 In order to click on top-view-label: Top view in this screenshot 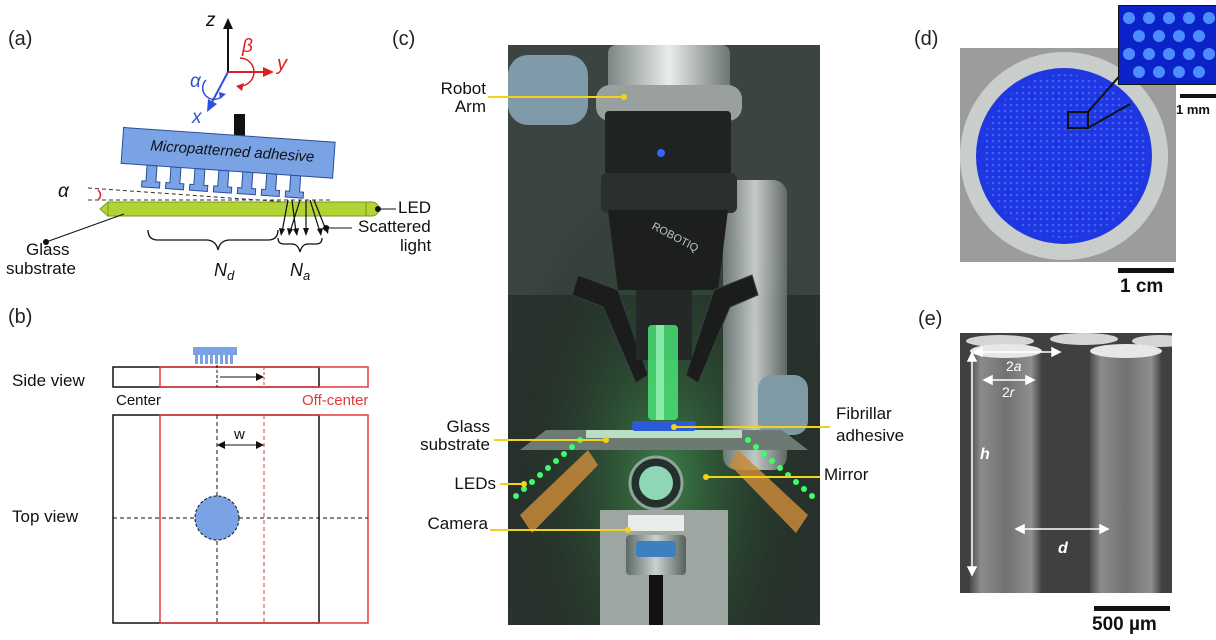, I will do `click(45, 516)`.